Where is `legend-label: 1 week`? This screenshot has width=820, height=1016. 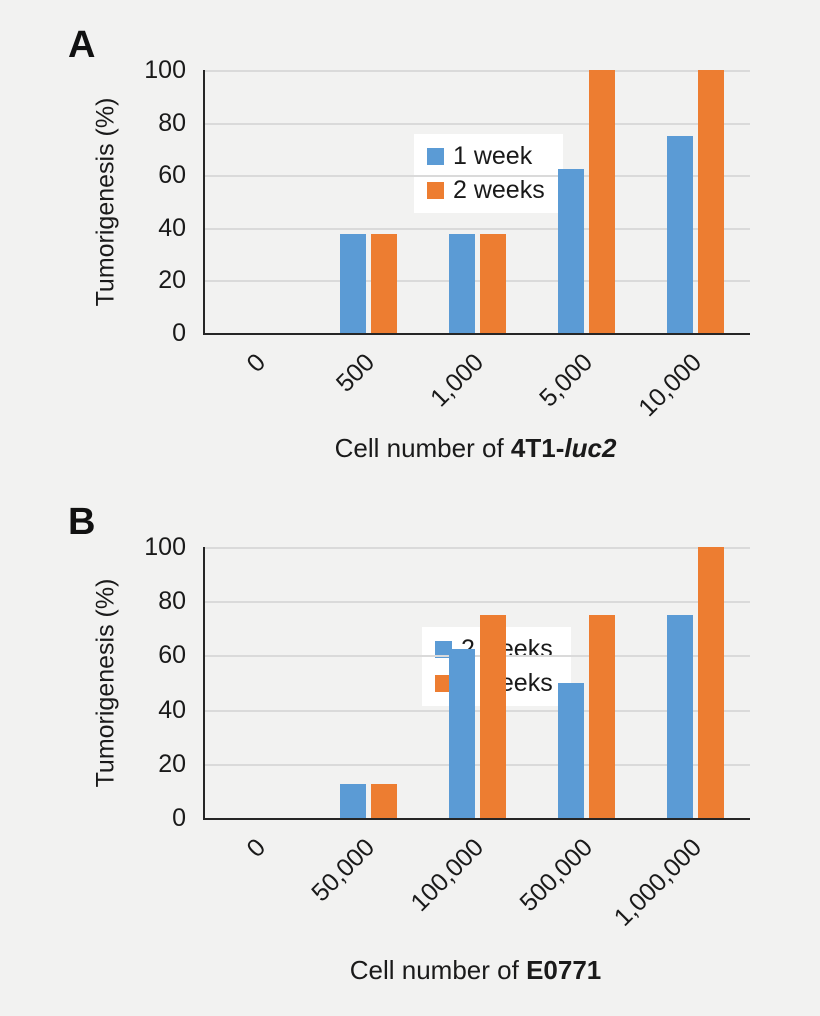 legend-label: 1 week is located at coordinates (493, 156).